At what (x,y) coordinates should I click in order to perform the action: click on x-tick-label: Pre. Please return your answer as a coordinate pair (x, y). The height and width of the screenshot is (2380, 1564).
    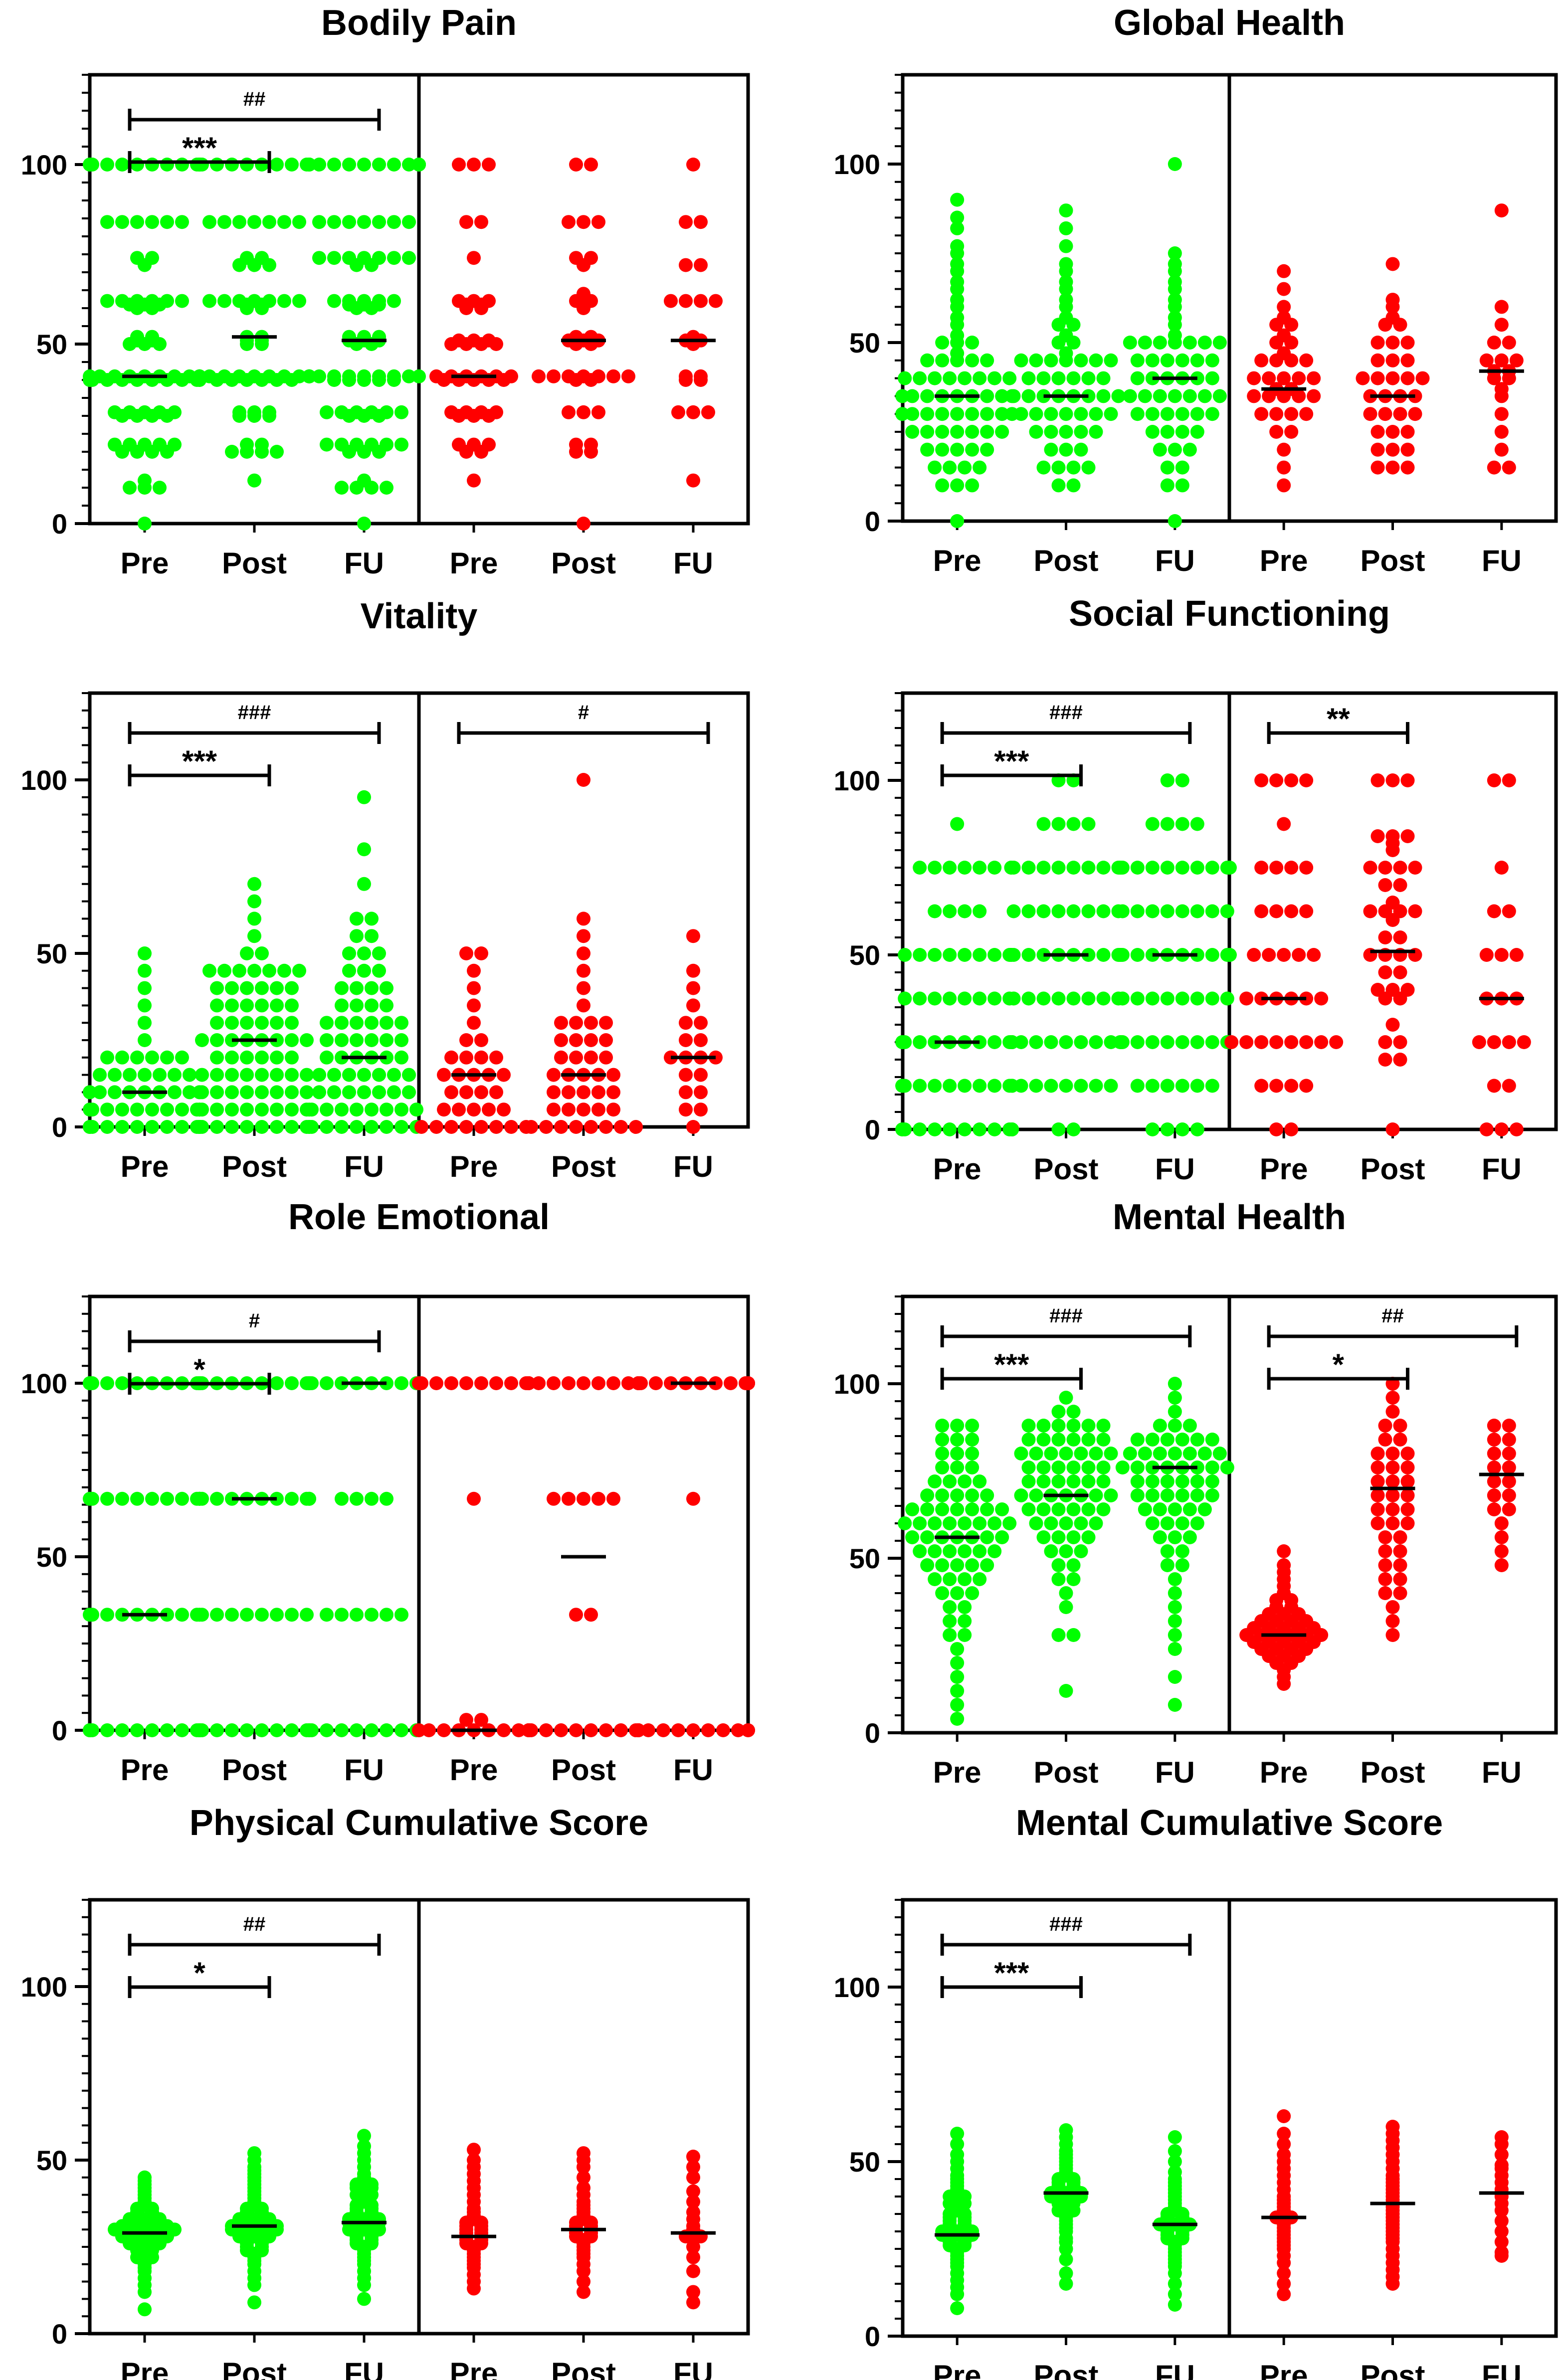
    Looking at the image, I should click on (957, 560).